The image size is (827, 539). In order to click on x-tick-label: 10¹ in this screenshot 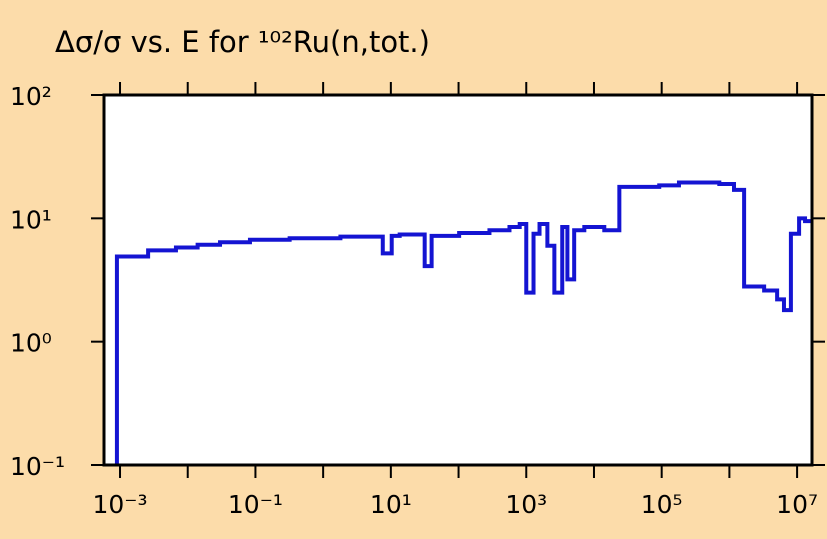, I will do `click(391, 504)`.